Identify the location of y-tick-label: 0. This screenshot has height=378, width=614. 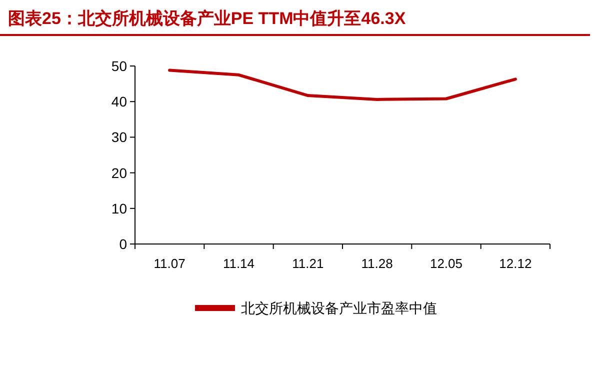
(123, 244).